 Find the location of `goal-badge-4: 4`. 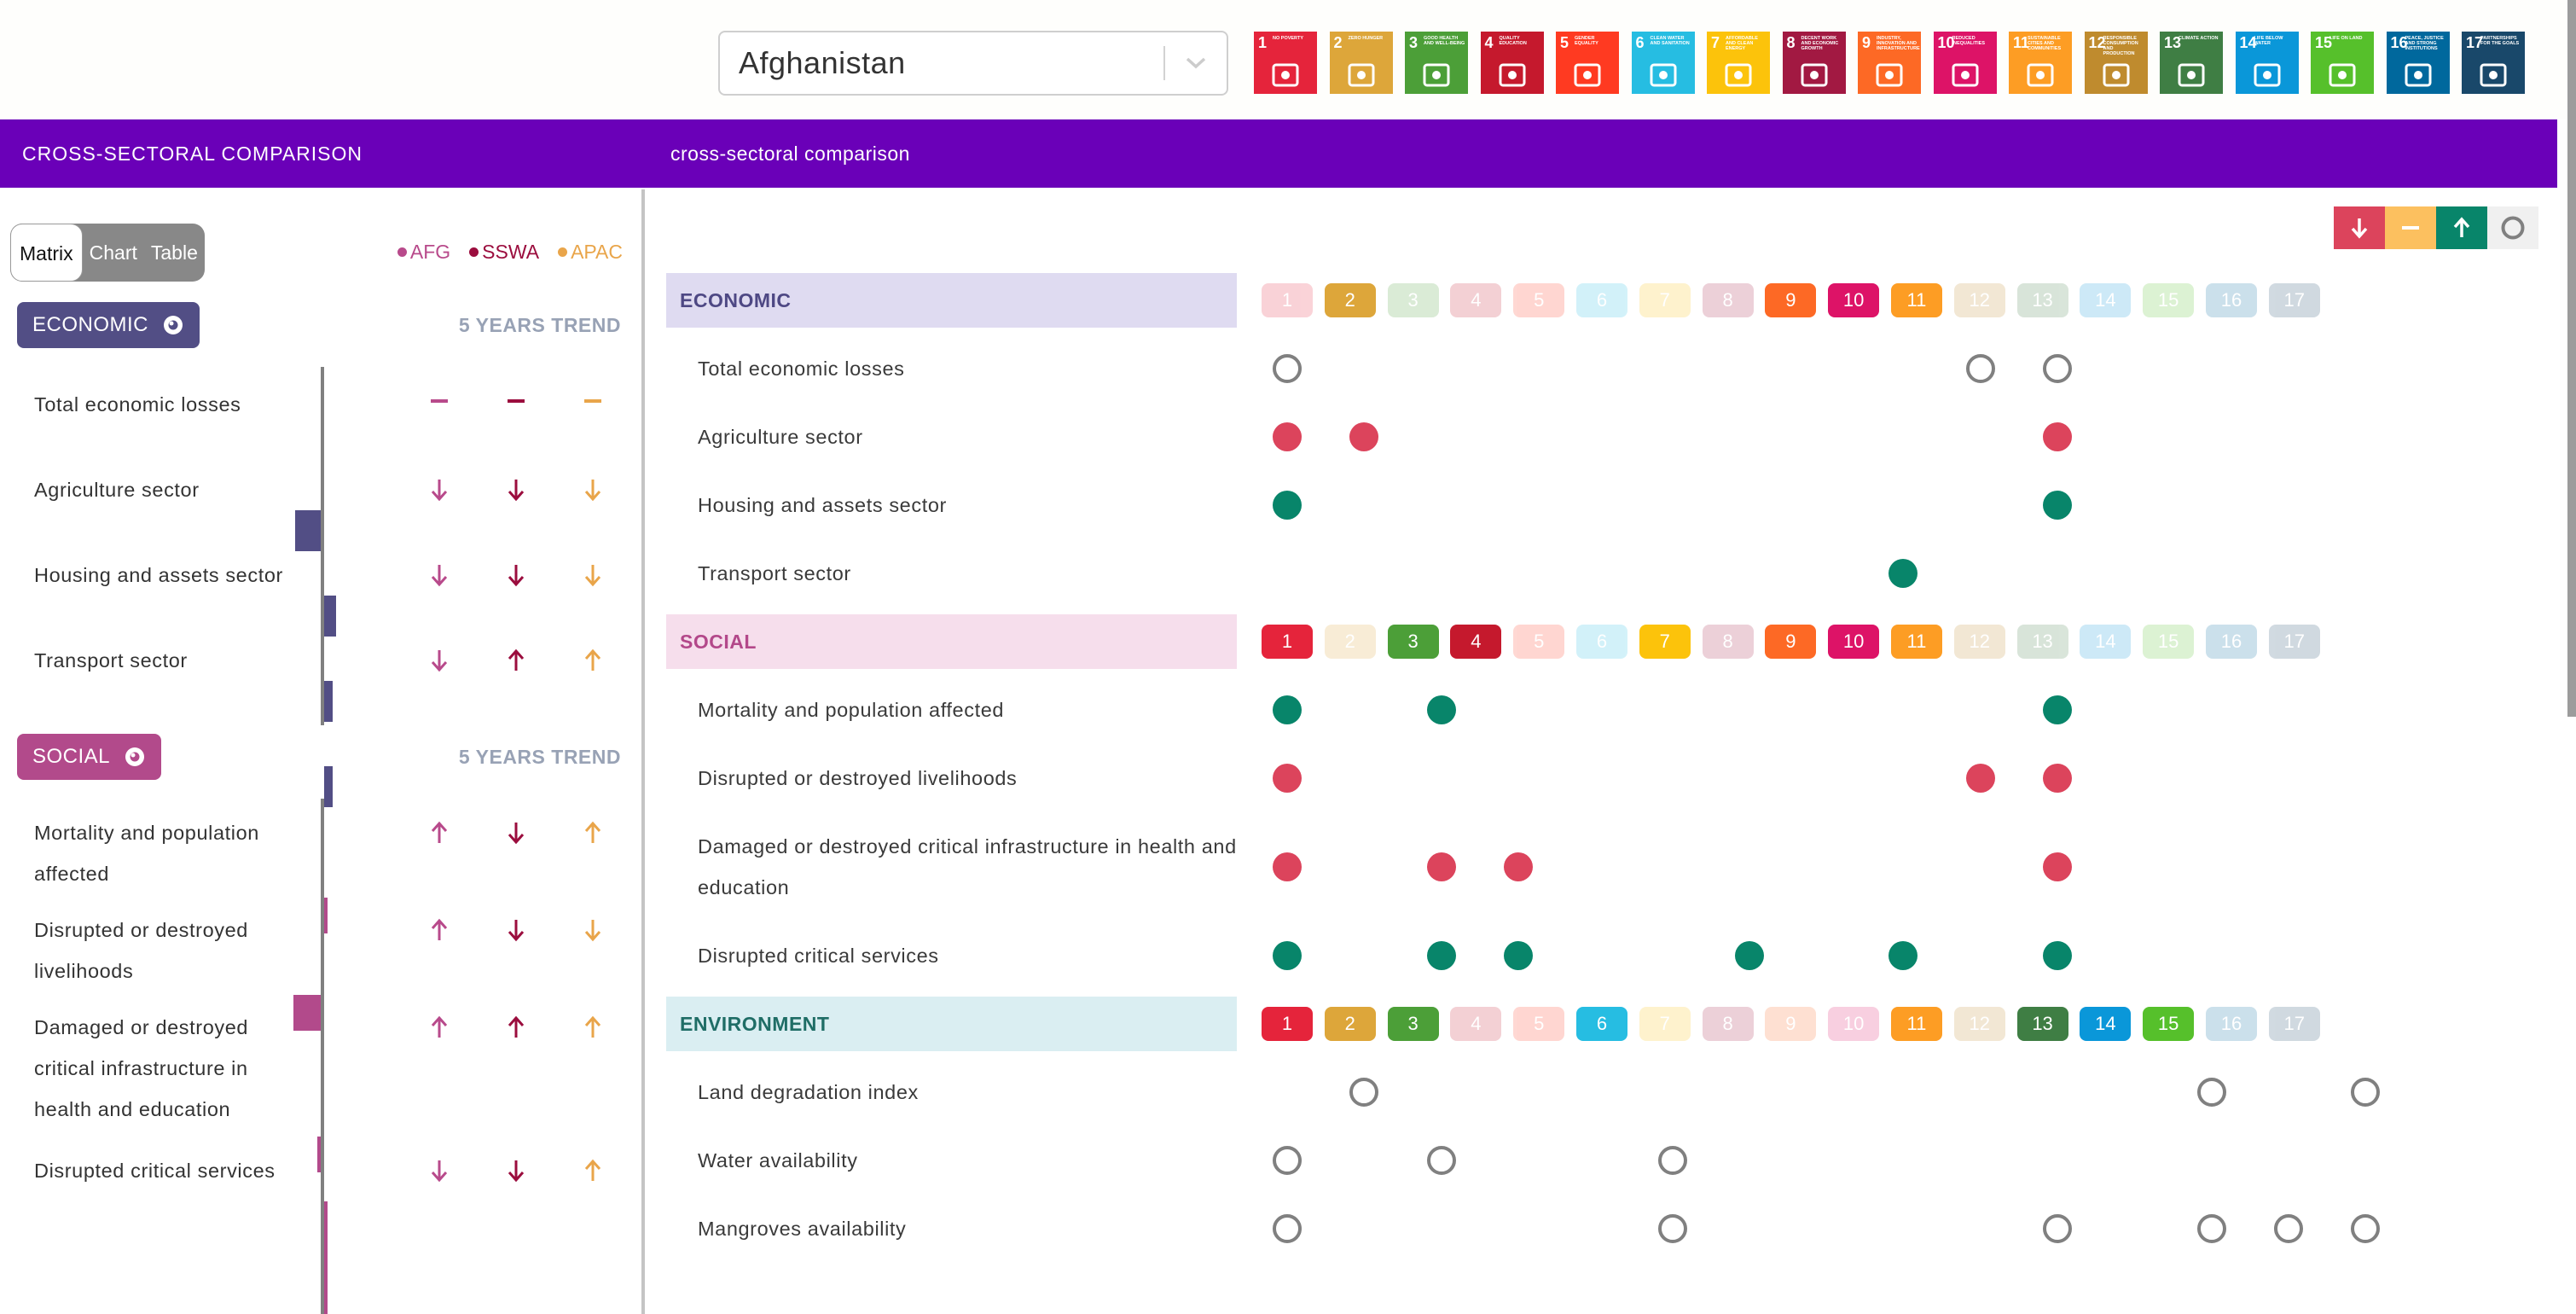

goal-badge-4: 4 is located at coordinates (1476, 300).